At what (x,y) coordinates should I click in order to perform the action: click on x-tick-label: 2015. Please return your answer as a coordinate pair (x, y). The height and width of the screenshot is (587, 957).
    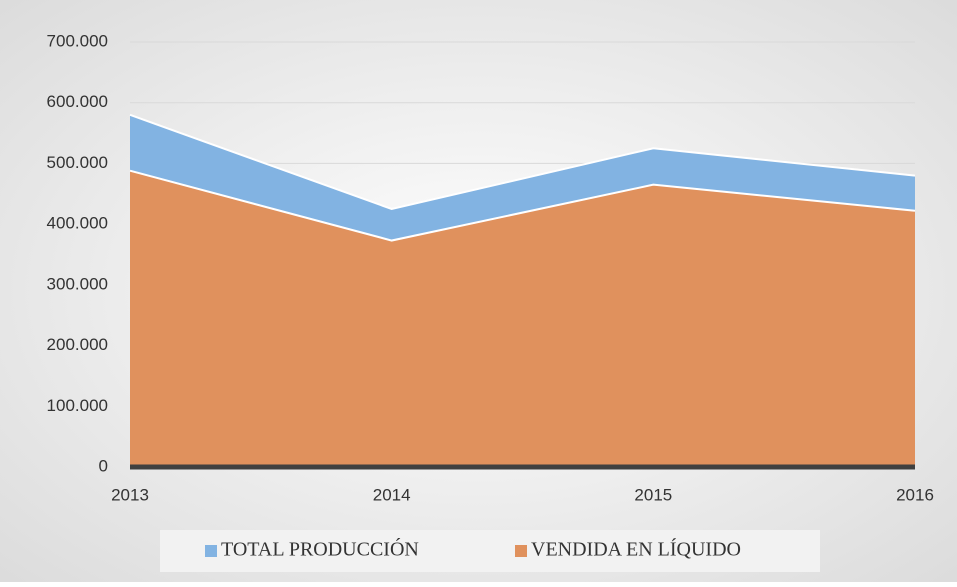
    Looking at the image, I should click on (653, 494).